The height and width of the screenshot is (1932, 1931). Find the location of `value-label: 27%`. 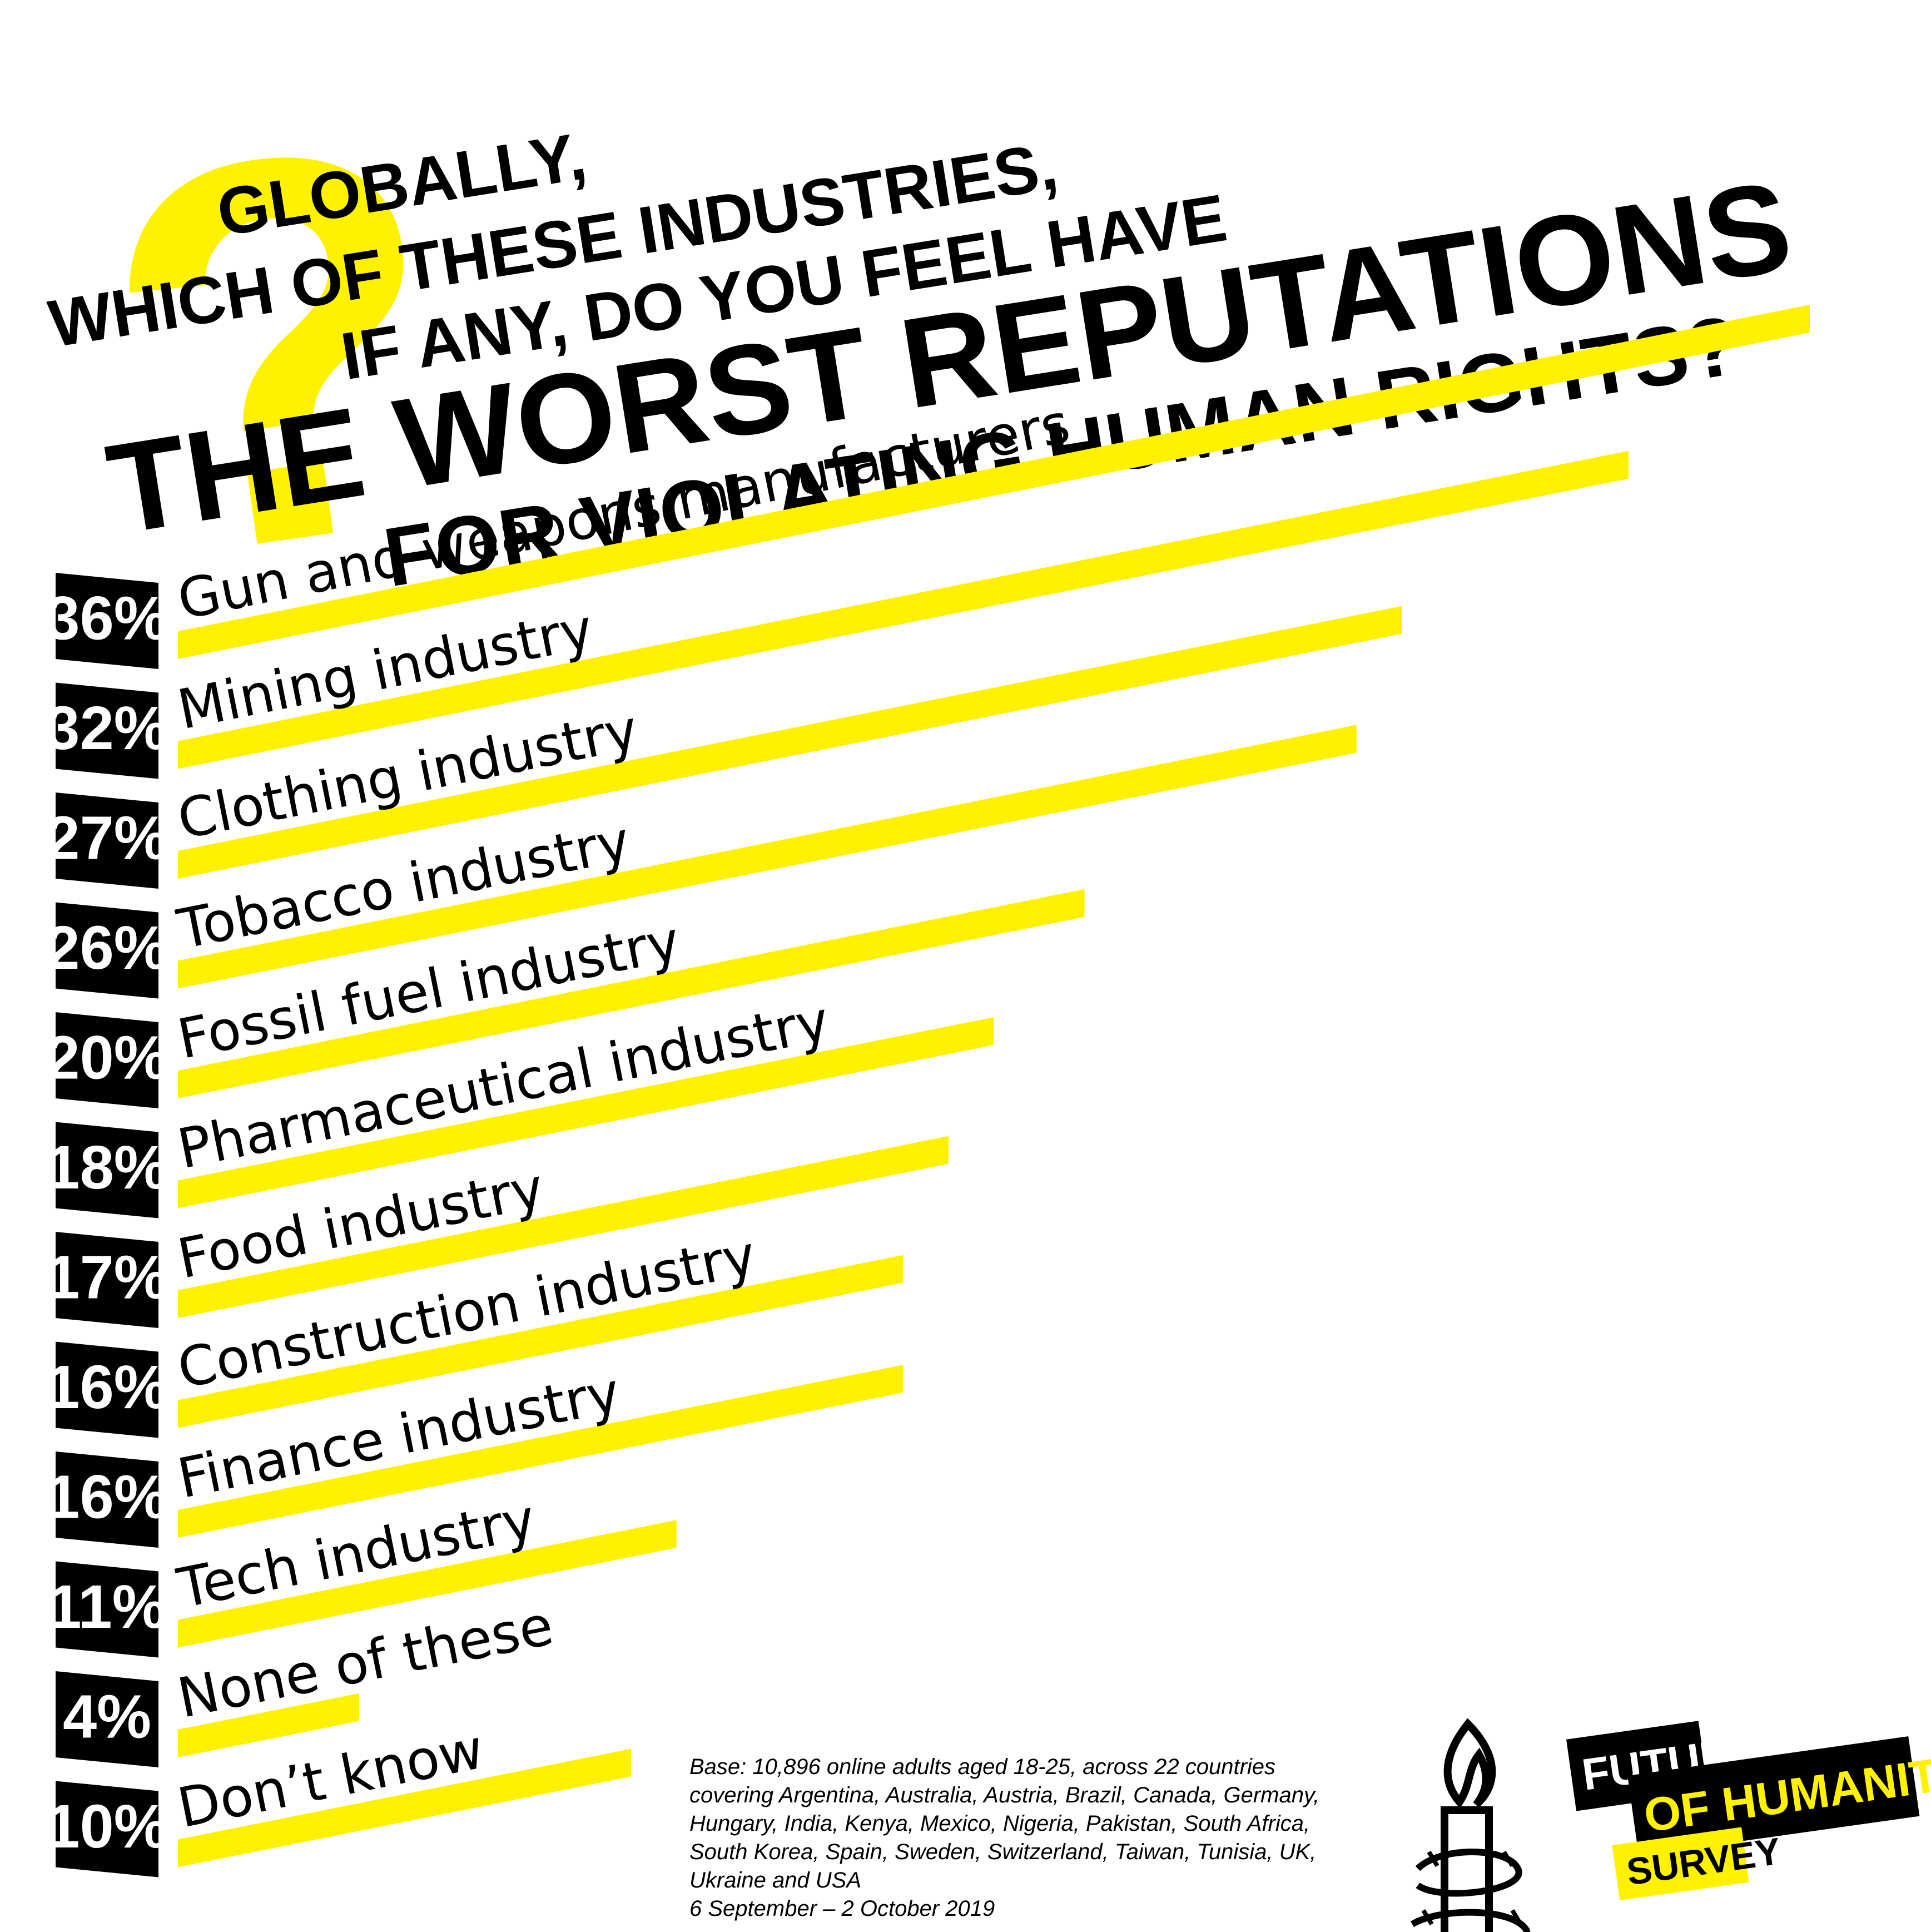

value-label: 27% is located at coordinates (107, 838).